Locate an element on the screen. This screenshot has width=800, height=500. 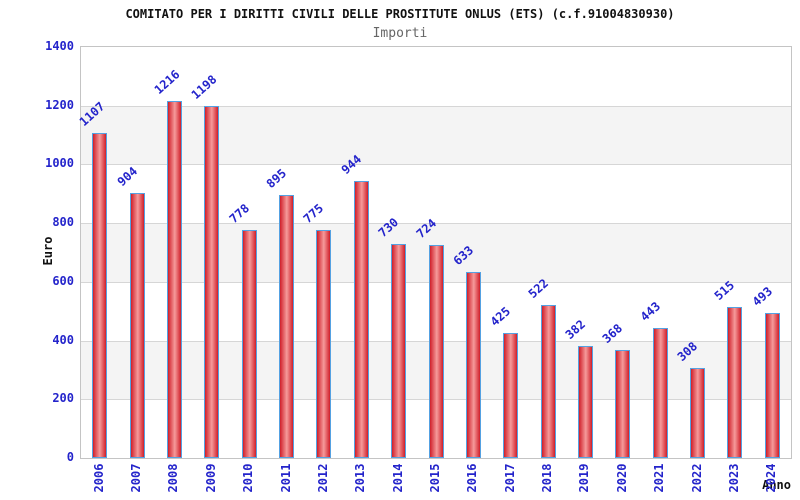
bar-2011 is located at coordinates (287, 326).